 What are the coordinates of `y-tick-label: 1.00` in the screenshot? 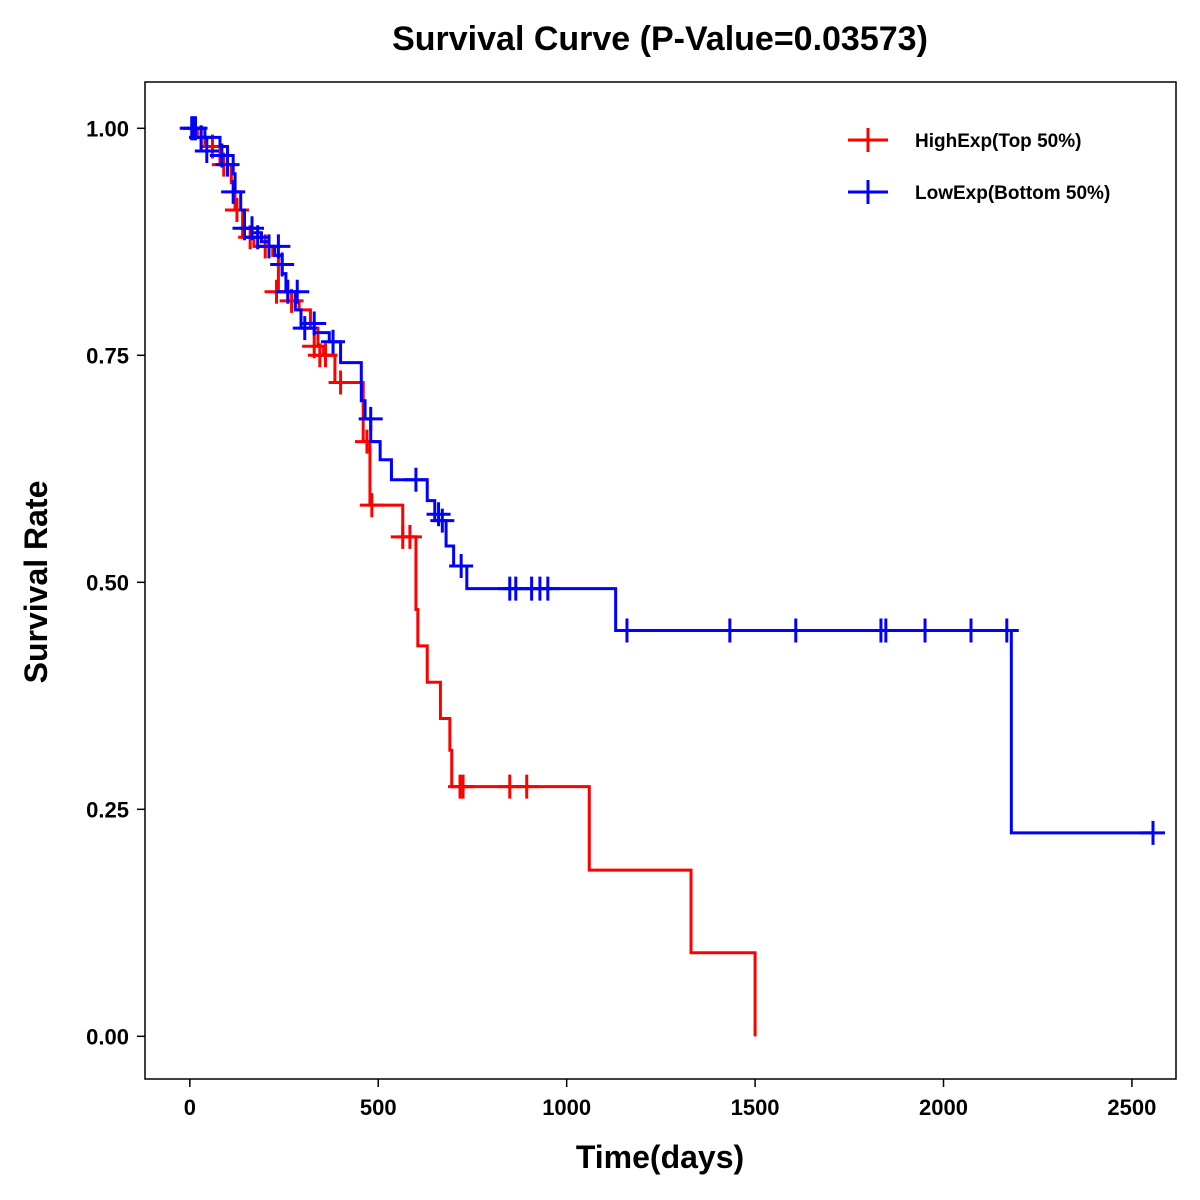 It's located at (107, 128).